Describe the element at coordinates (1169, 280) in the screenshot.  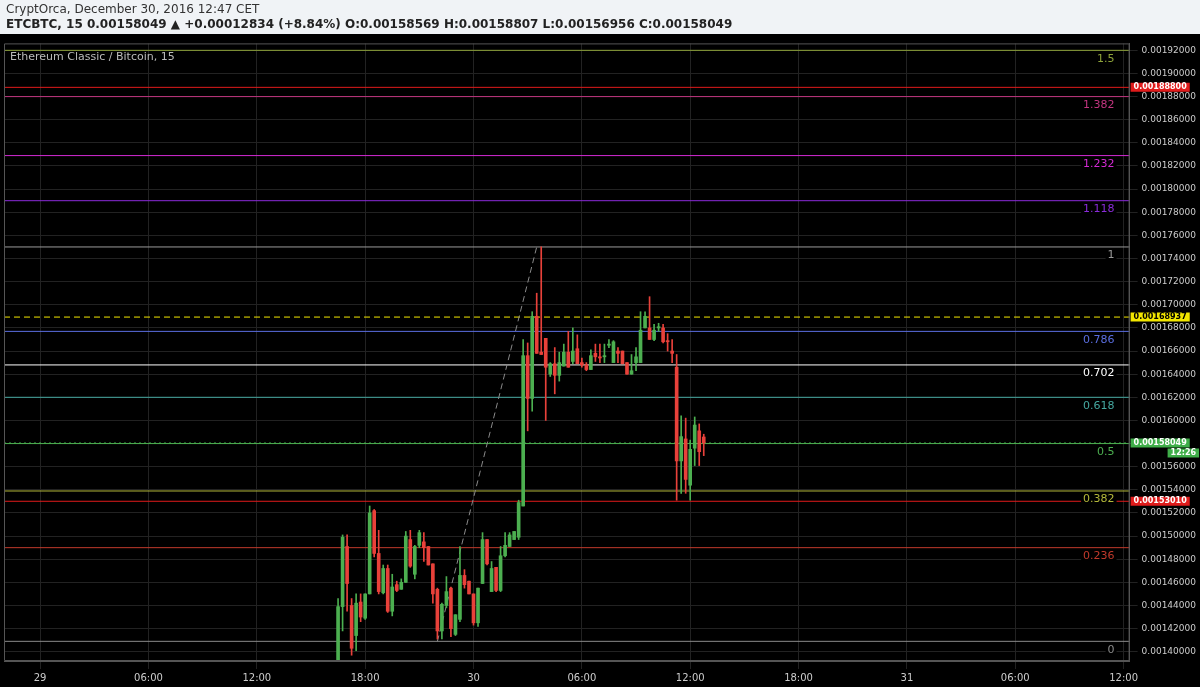
I see `y-tick-label: 0.00172000` at that location.